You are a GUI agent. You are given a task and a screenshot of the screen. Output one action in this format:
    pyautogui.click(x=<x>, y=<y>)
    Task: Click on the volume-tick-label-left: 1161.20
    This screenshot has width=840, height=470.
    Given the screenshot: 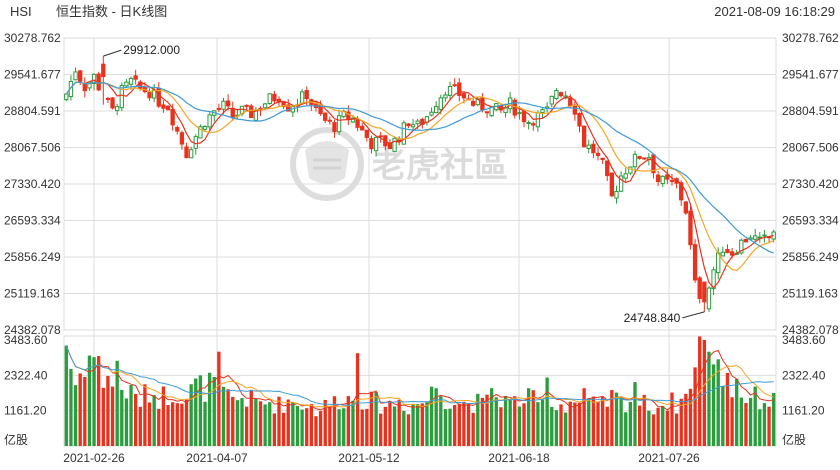 What is the action you would take?
    pyautogui.click(x=25, y=411)
    